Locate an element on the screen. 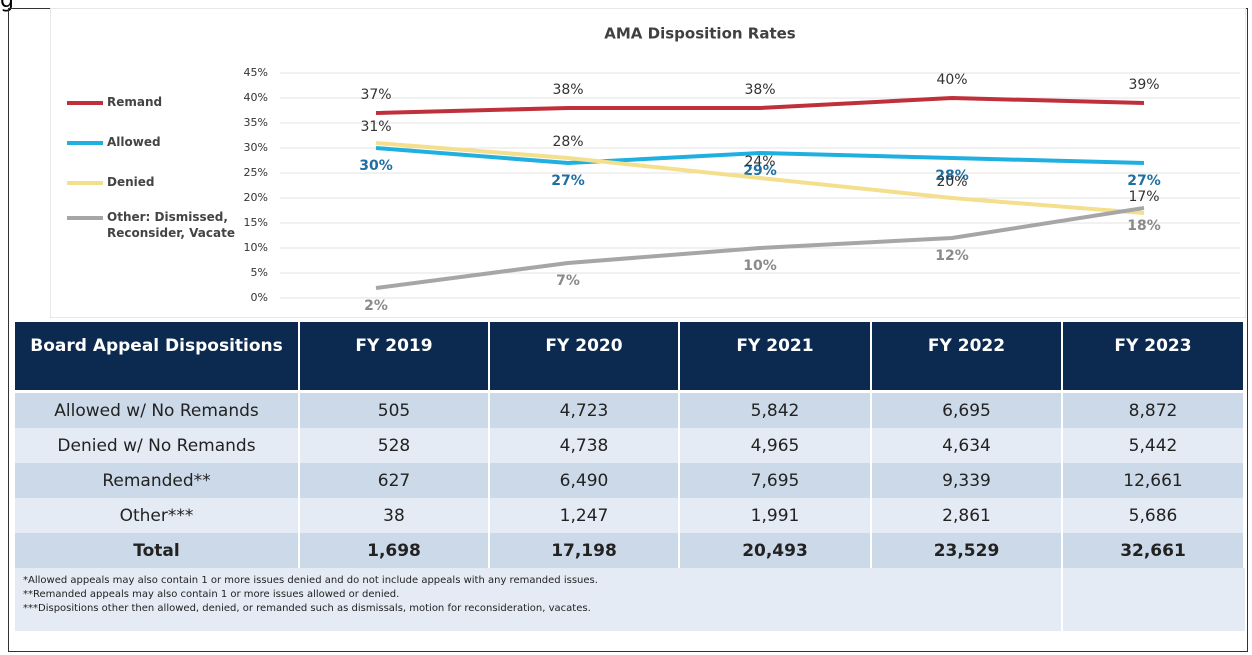  y-tick-label: 45% is located at coordinates (256, 72).